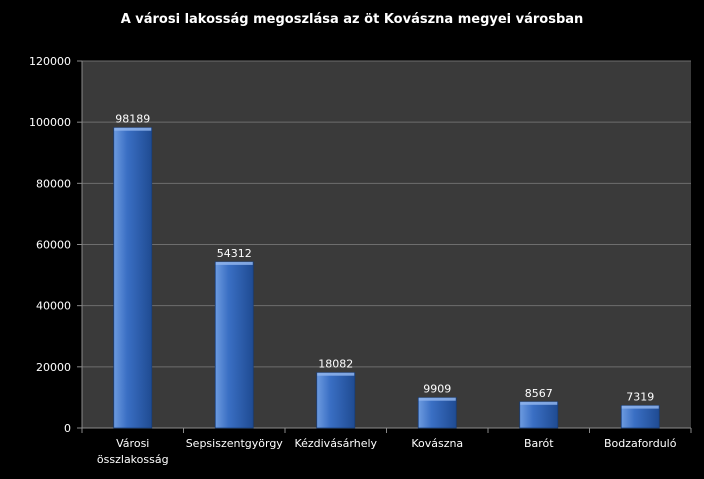 The width and height of the screenshot is (704, 479). What do you see at coordinates (53, 306) in the screenshot?
I see `y-tick-label: 40000` at bounding box center [53, 306].